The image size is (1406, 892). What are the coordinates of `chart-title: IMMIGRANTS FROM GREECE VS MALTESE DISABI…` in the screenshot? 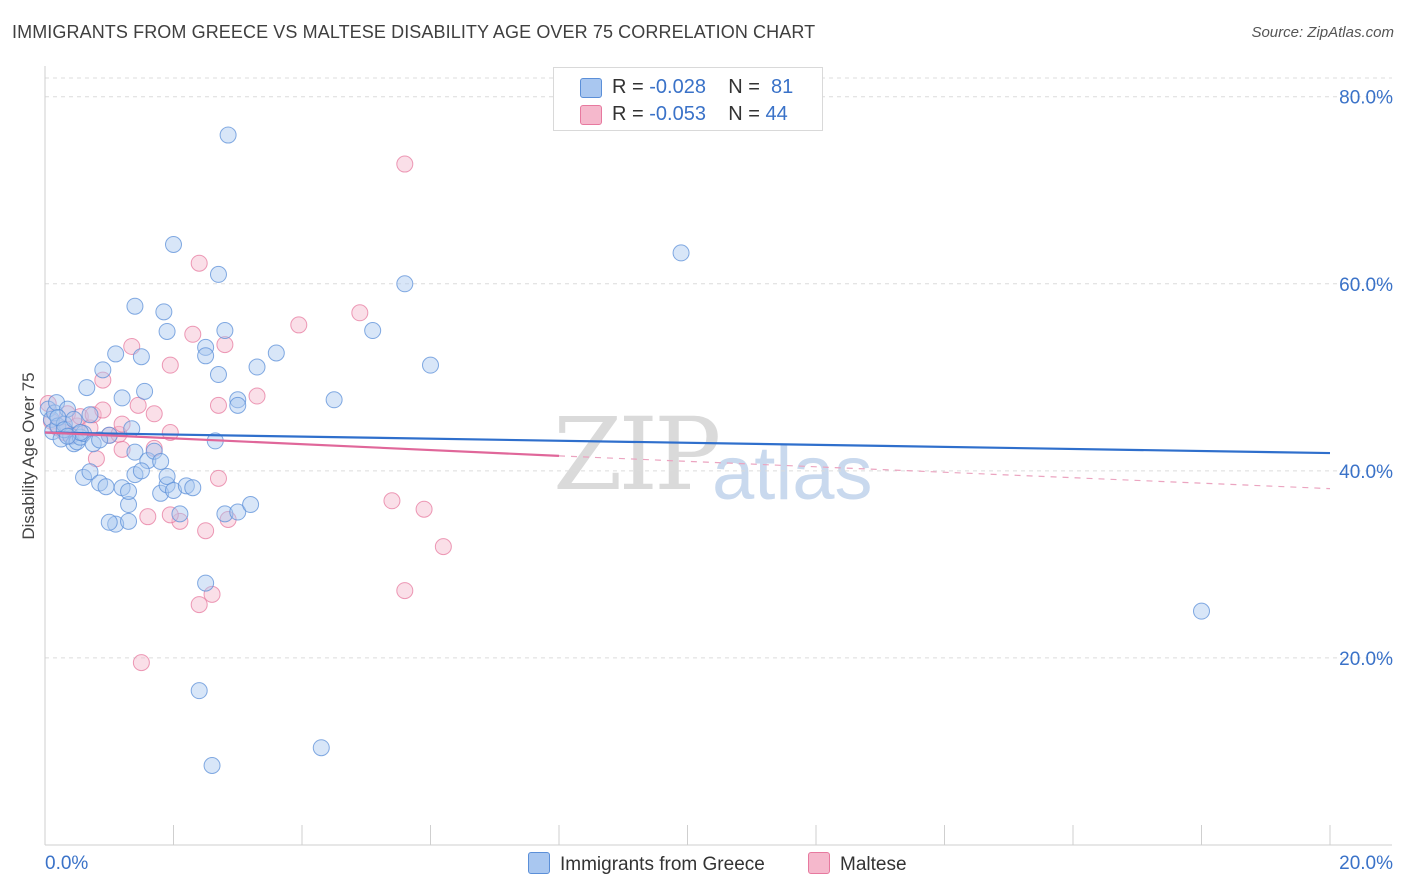 It's located at (414, 32).